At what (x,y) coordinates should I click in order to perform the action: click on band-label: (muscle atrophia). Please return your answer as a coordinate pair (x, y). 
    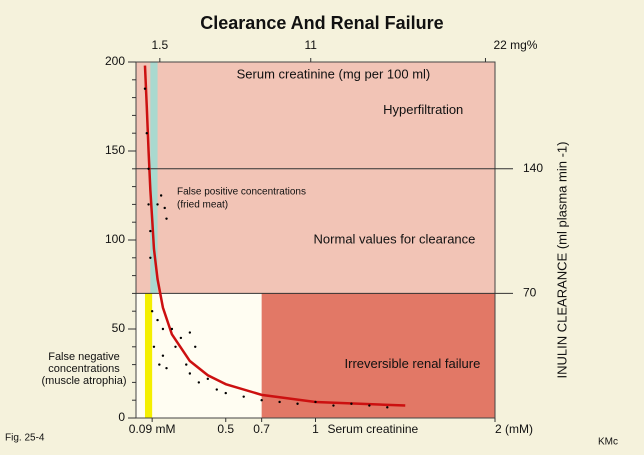
    Looking at the image, I should click on (84, 381).